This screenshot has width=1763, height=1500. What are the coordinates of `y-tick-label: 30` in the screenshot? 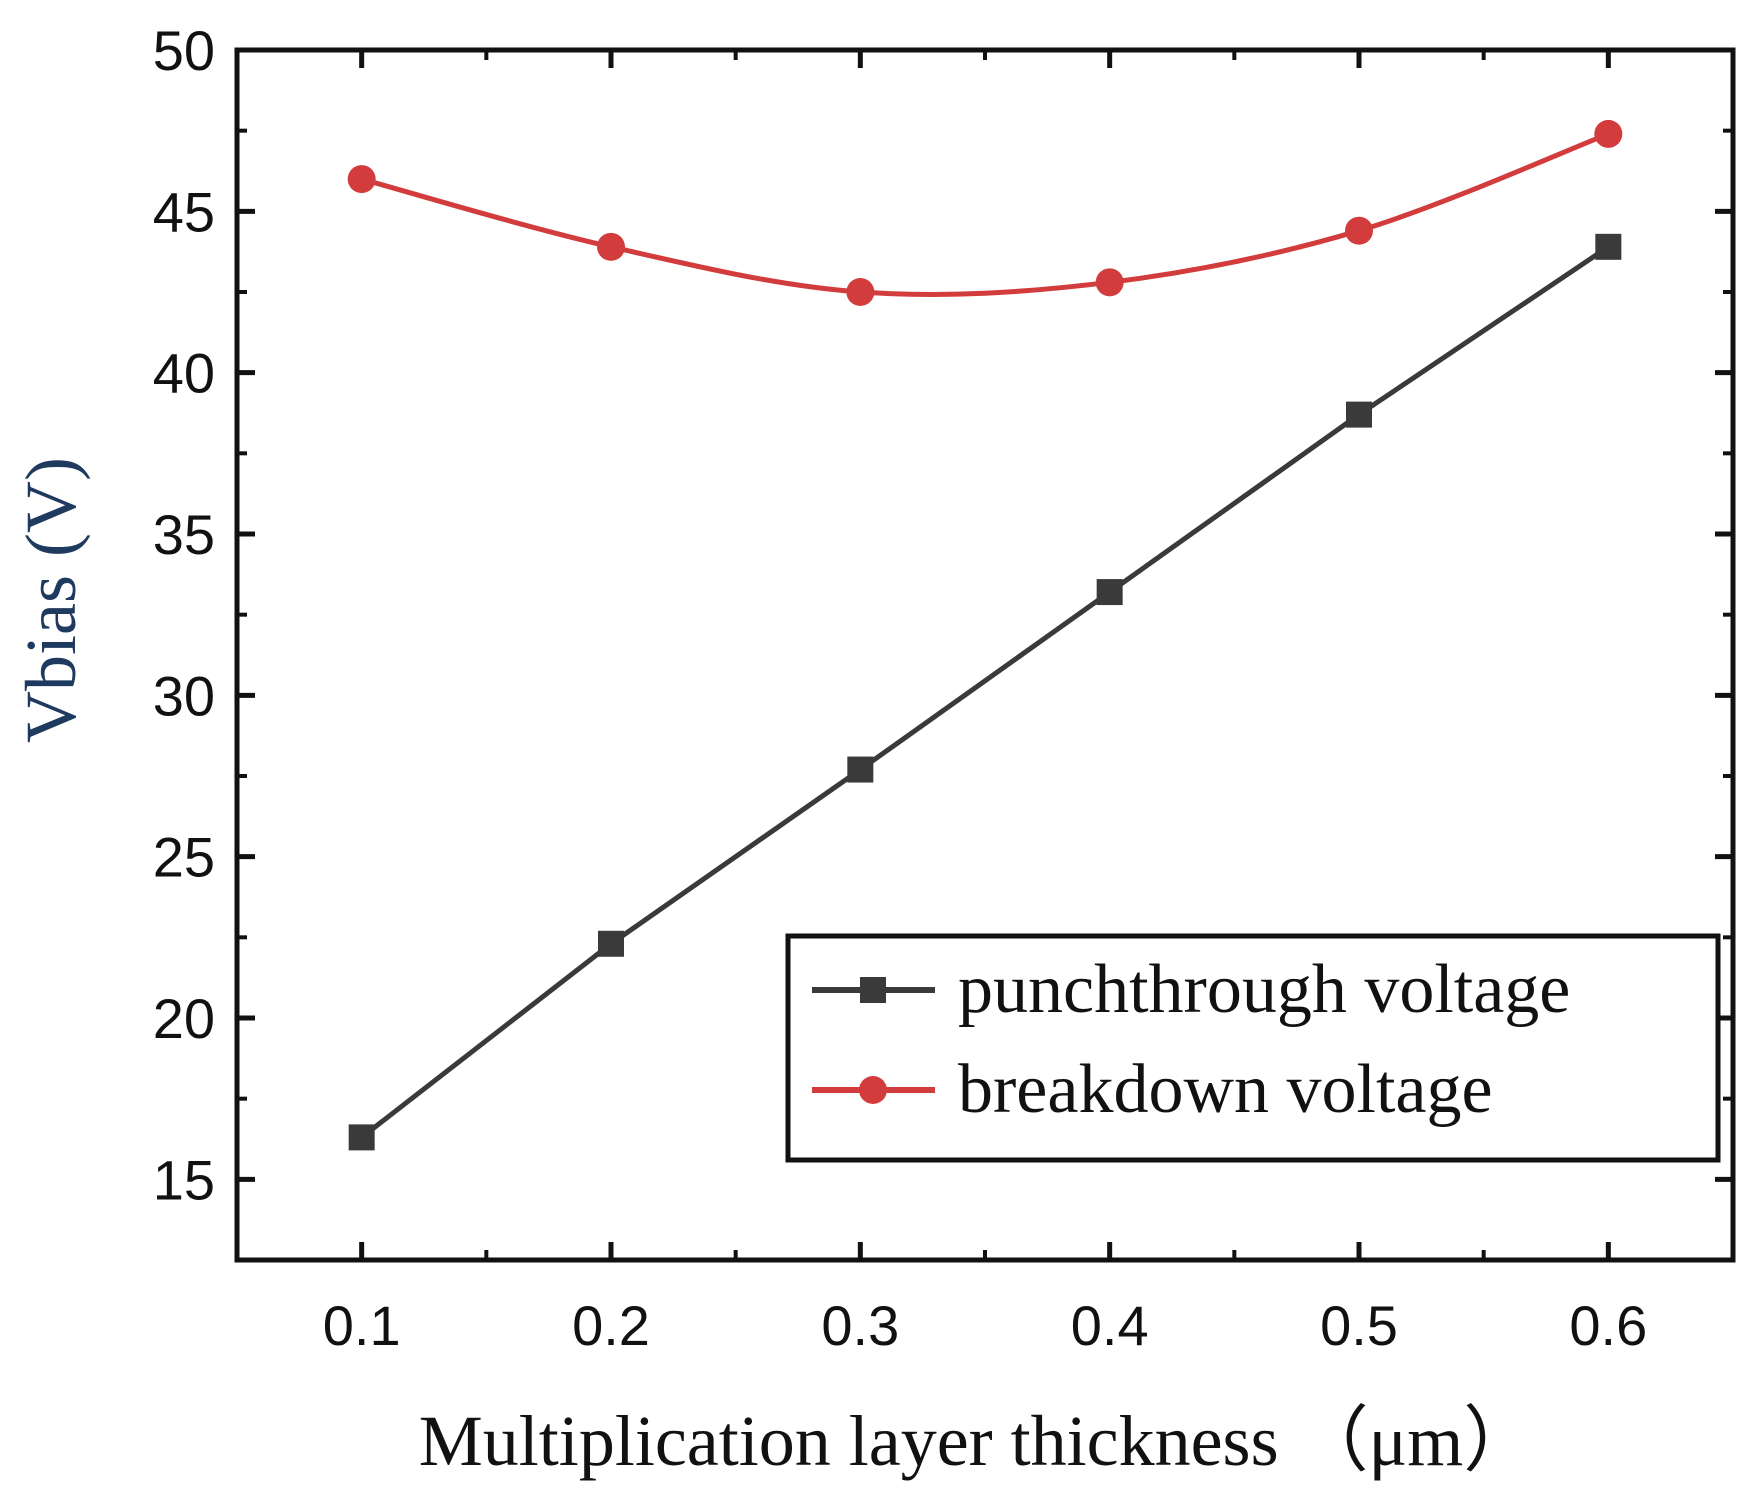 It's located at (184, 695).